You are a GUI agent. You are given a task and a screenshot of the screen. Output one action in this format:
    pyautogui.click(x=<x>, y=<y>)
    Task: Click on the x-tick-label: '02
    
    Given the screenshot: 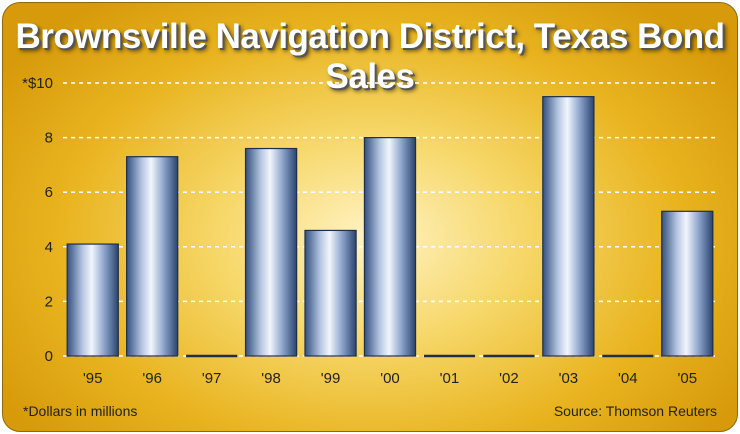 What is the action you would take?
    pyautogui.click(x=509, y=378)
    